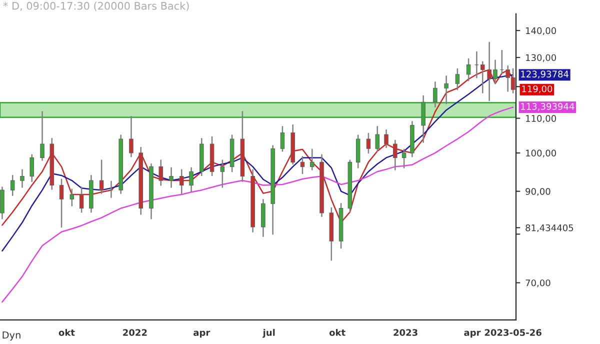 The width and height of the screenshot is (600, 344). I want to click on y-tick-label: 90,00, so click(538, 192).